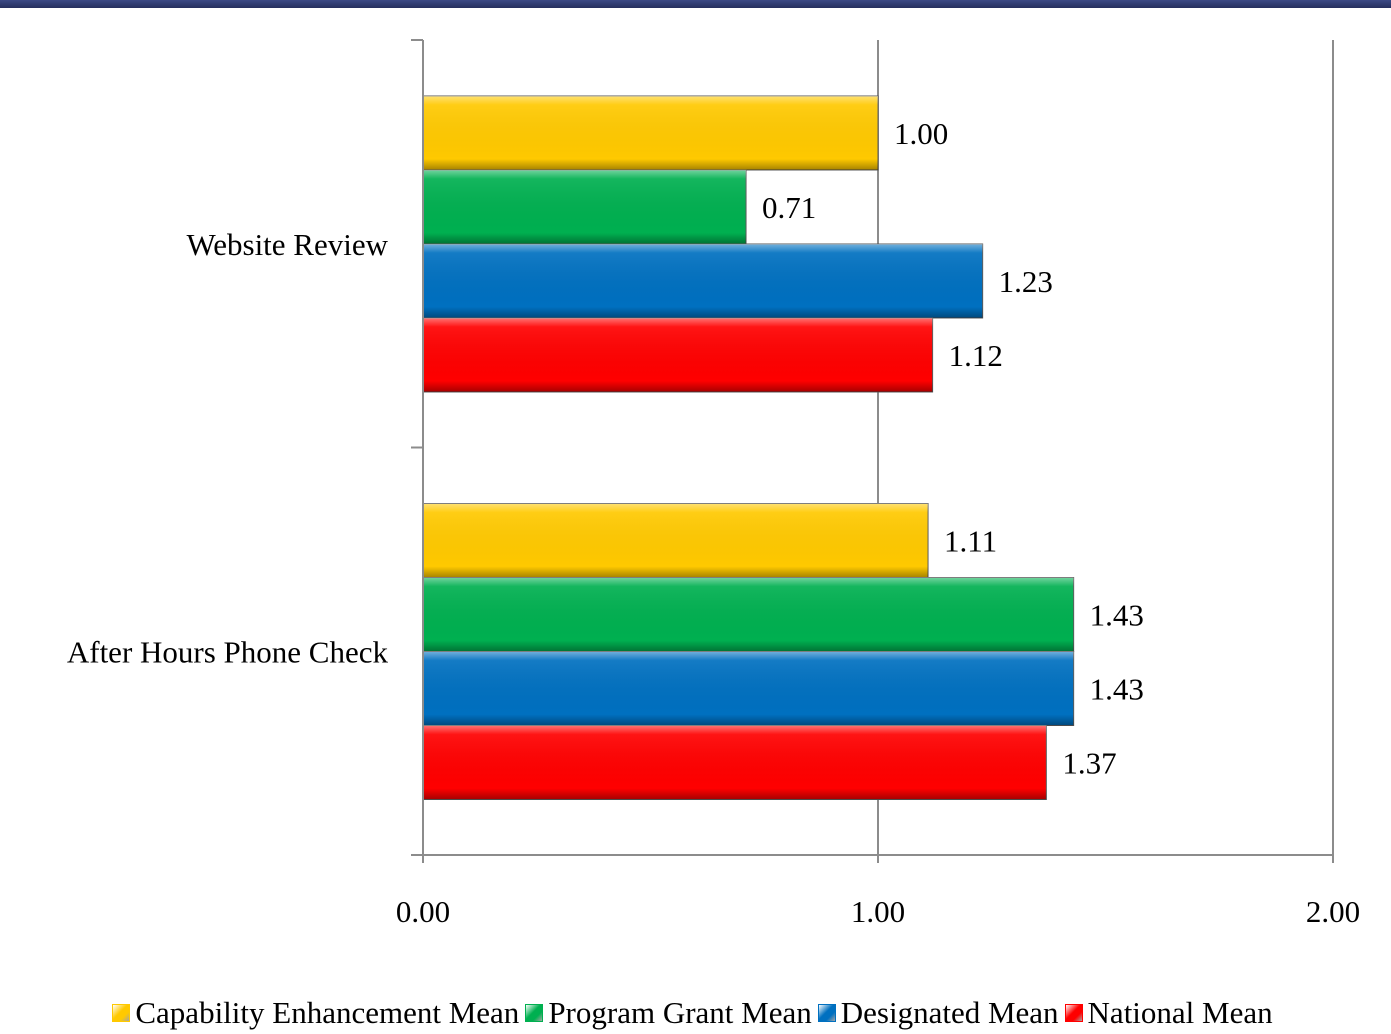 This screenshot has width=1391, height=1034. I want to click on x-tick-label: 1.00, so click(878, 911).